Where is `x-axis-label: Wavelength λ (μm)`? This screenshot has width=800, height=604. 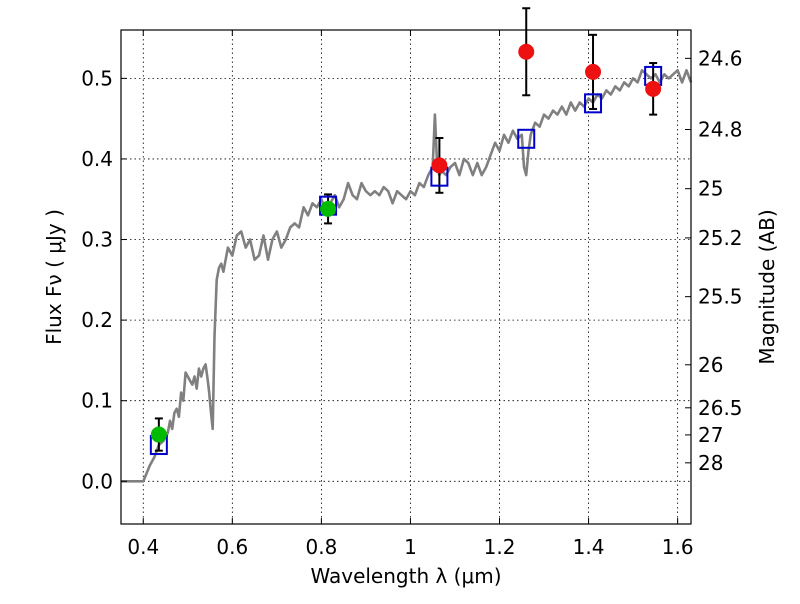 x-axis-label: Wavelength λ (μm) is located at coordinates (405, 576).